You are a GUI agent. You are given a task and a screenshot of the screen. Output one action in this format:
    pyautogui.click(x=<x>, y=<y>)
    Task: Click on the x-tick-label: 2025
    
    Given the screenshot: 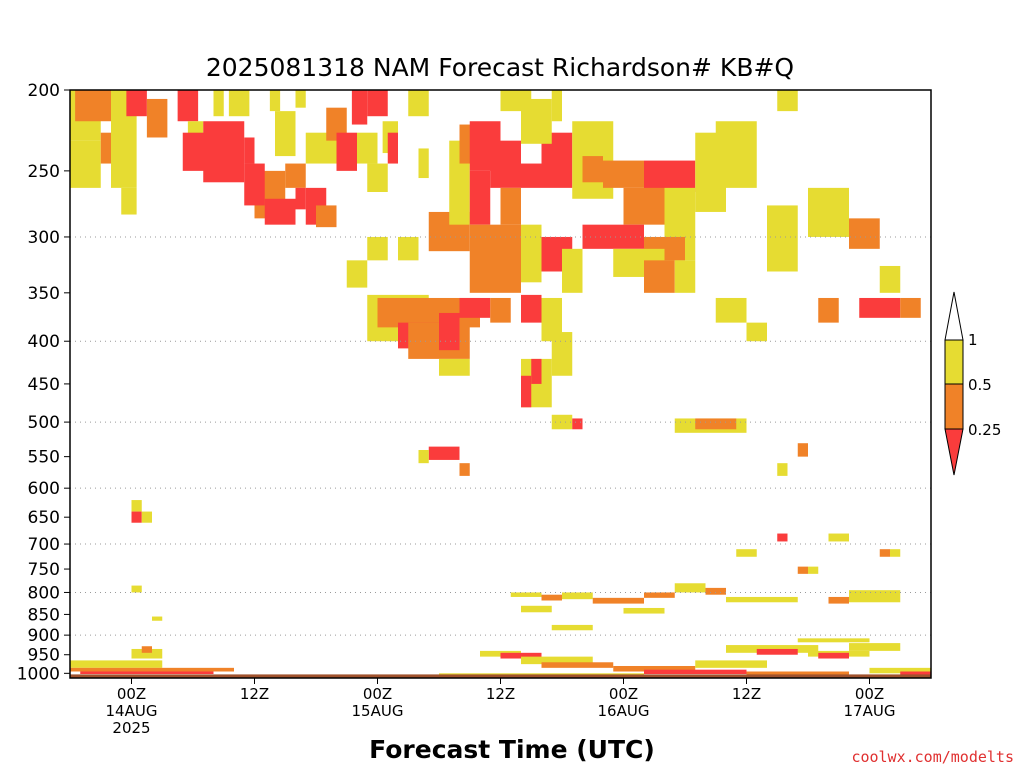 What is the action you would take?
    pyautogui.click(x=131, y=728)
    